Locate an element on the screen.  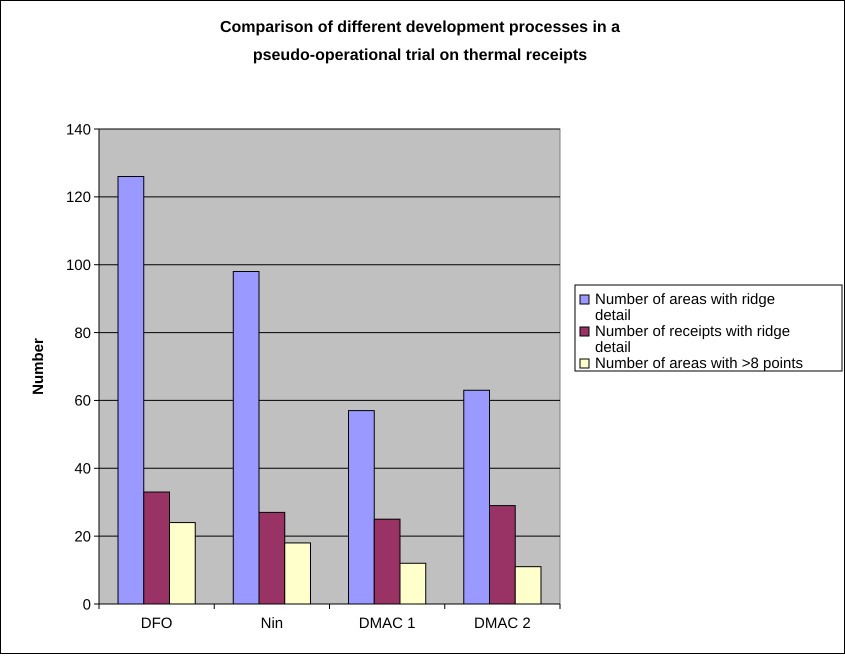
legend-label: Number of areas with >8 points is located at coordinates (699, 363).